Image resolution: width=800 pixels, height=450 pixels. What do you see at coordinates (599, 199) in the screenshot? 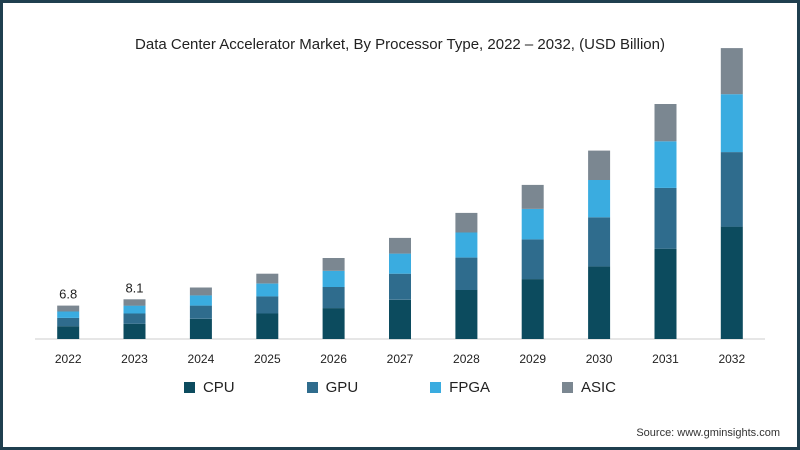
I see `bar-fpga-2030` at bounding box center [599, 199].